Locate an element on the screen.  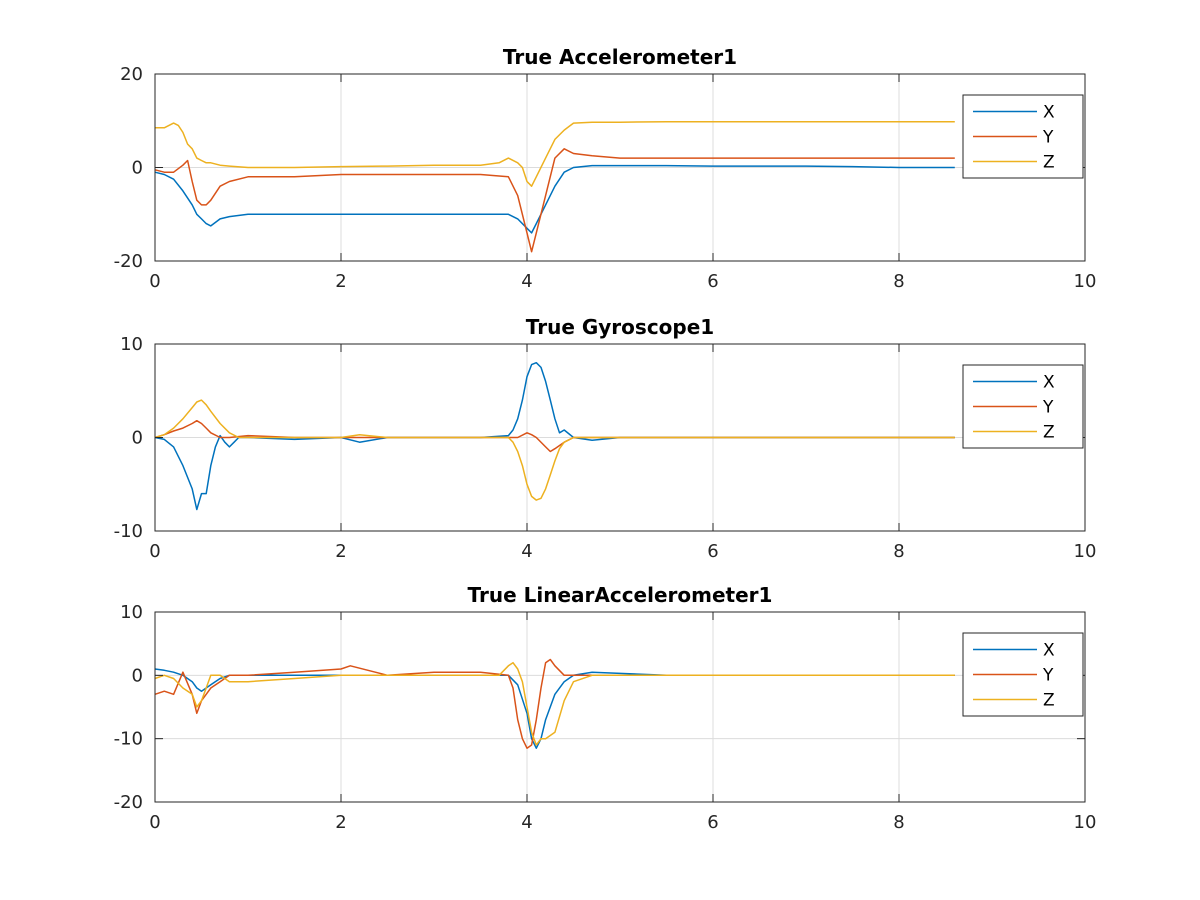
series-line-x is located at coordinates (554, 199).